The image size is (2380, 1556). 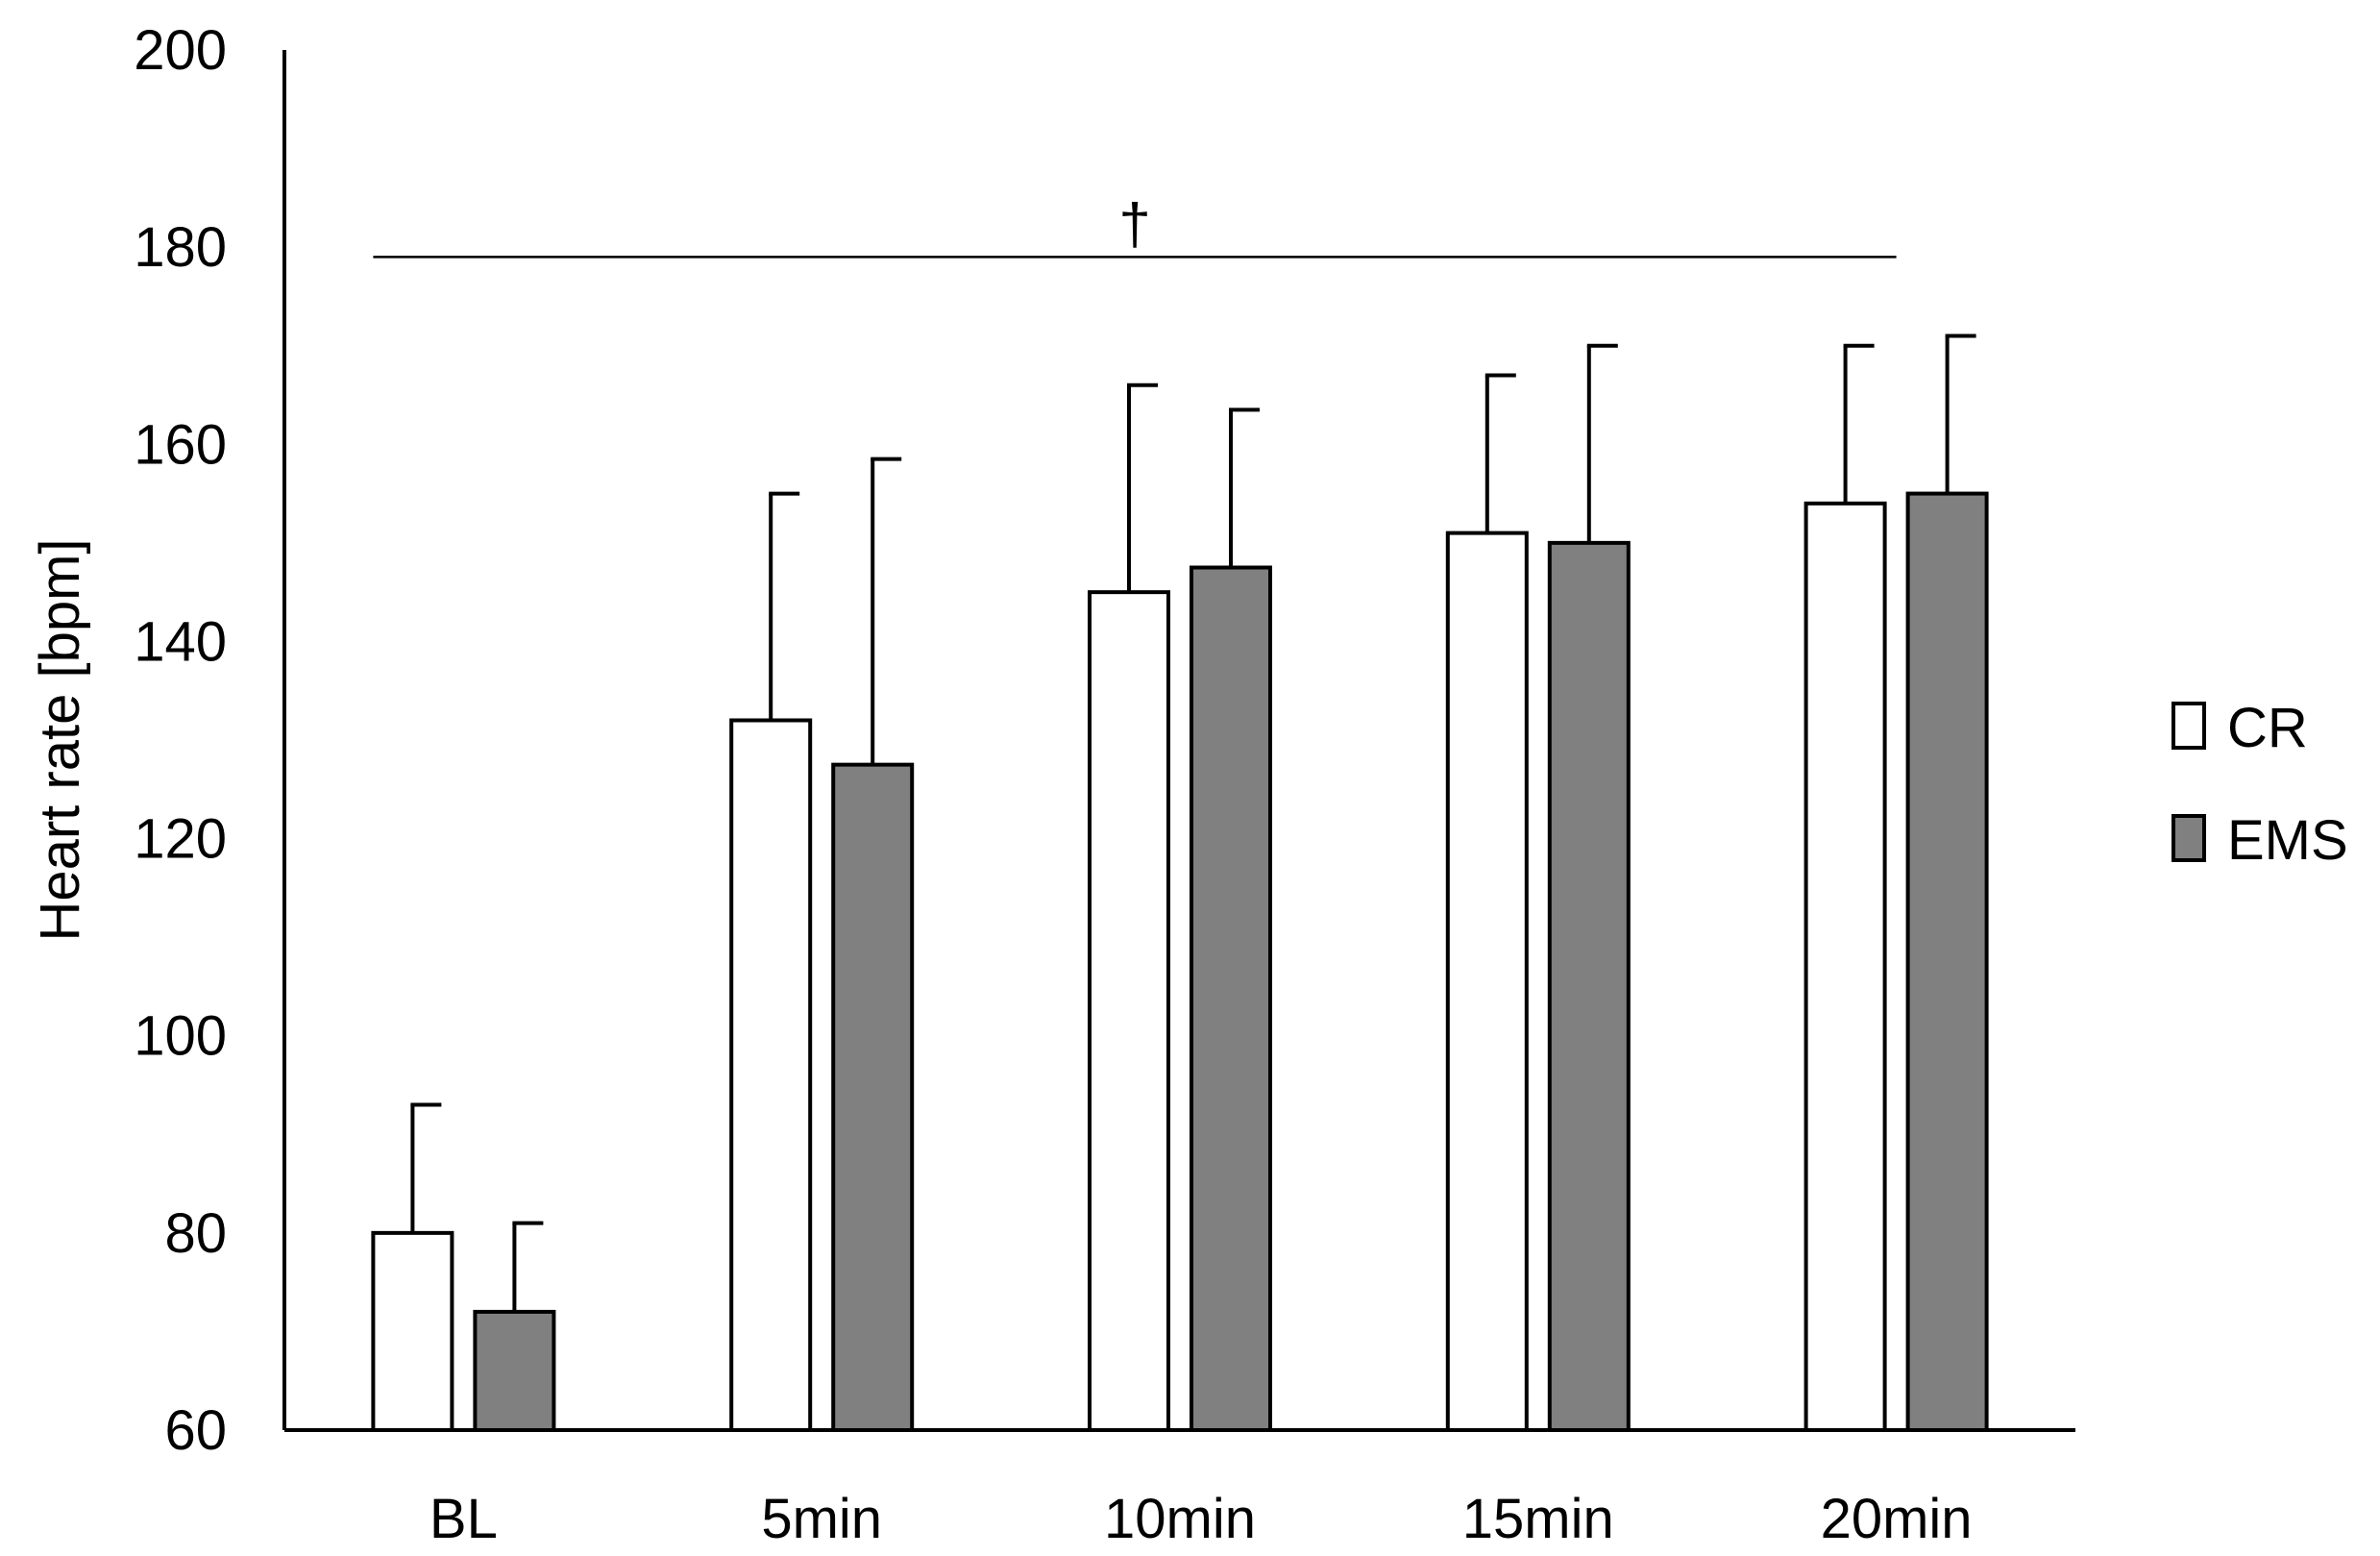 I want to click on y-tick-label-160: 160, so click(x=181, y=445).